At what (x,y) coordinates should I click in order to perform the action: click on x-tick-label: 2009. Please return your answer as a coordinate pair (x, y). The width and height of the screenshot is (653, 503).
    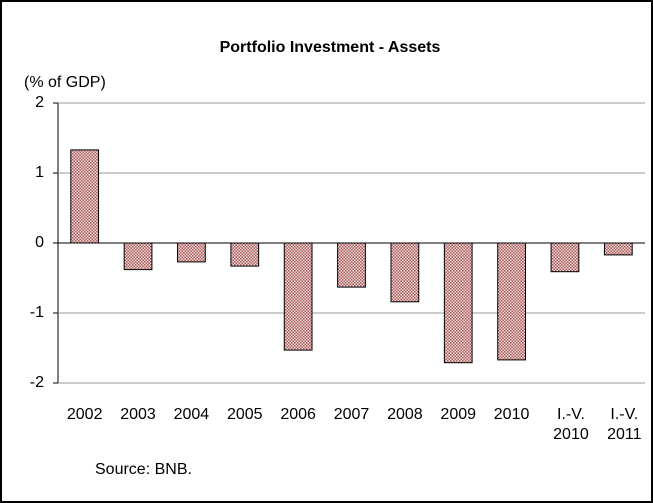
    Looking at the image, I should click on (458, 414).